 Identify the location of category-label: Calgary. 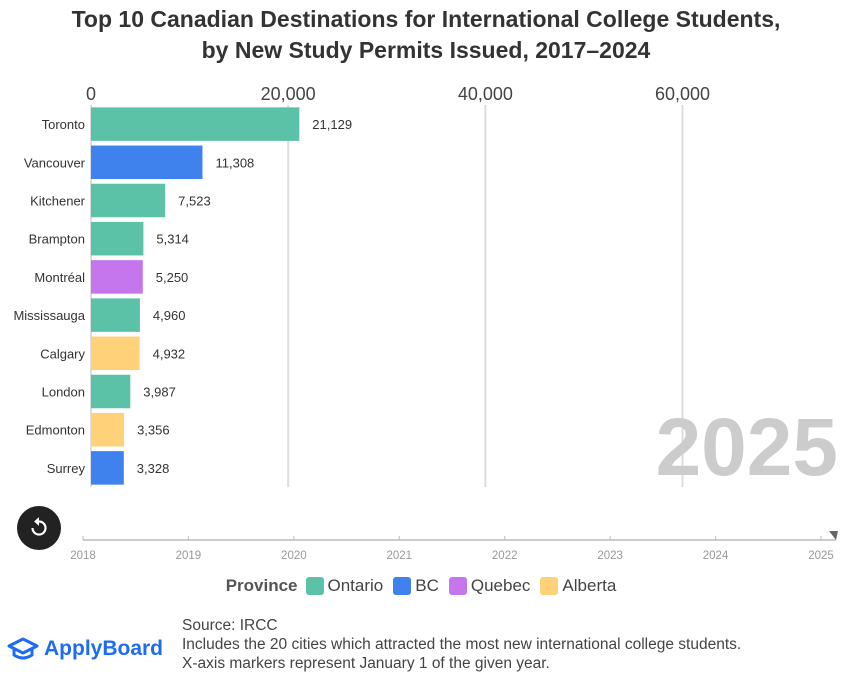
(62, 353).